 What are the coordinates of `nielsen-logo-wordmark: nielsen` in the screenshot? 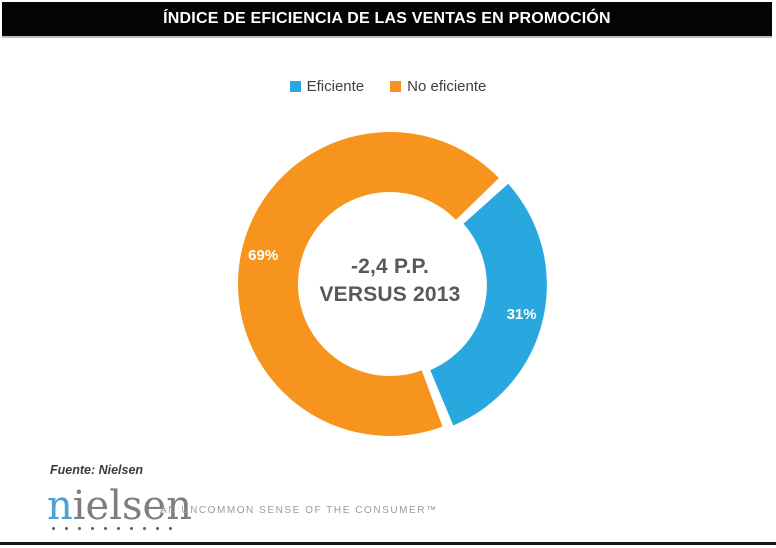 It's located at (119, 506).